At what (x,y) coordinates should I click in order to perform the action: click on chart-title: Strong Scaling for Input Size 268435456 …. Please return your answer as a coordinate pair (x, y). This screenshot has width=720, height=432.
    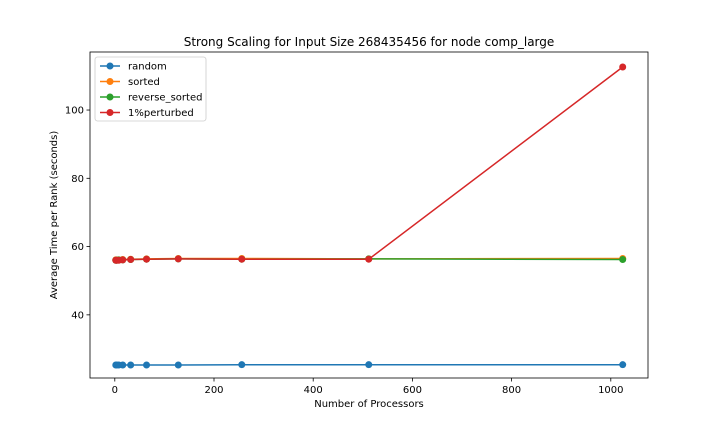
    Looking at the image, I should click on (369, 42).